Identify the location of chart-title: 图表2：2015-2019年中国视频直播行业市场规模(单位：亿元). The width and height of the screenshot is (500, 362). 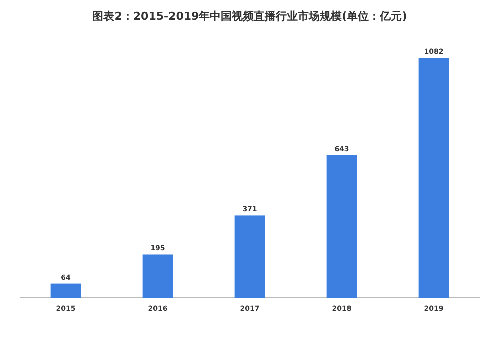
(250, 16).